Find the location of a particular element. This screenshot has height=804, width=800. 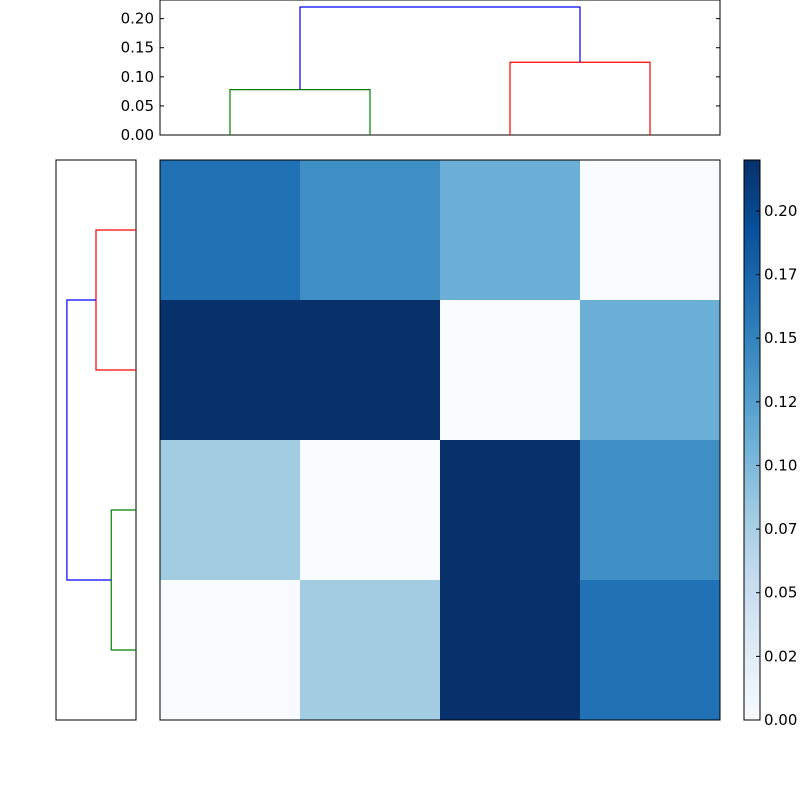

heatmap-cell-r2-c3 is located at coordinates (650, 510).